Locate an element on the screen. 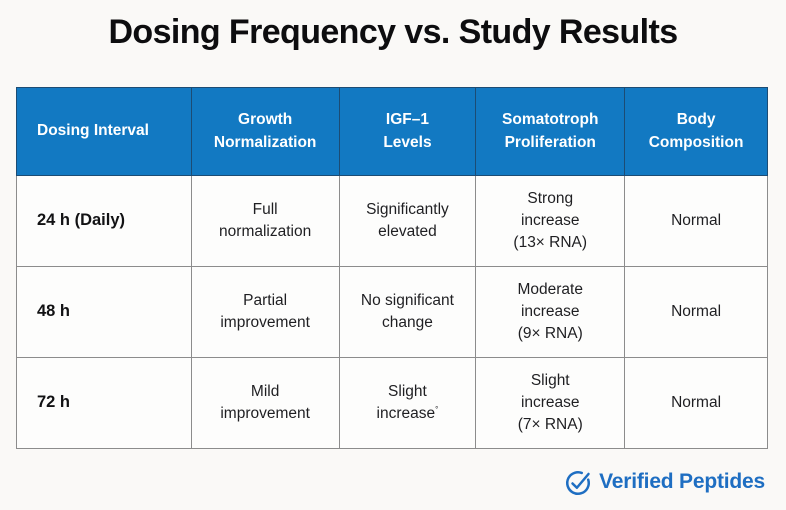 The image size is (786, 510). cell-igf1-levels: Significantly elevated is located at coordinates (407, 221).